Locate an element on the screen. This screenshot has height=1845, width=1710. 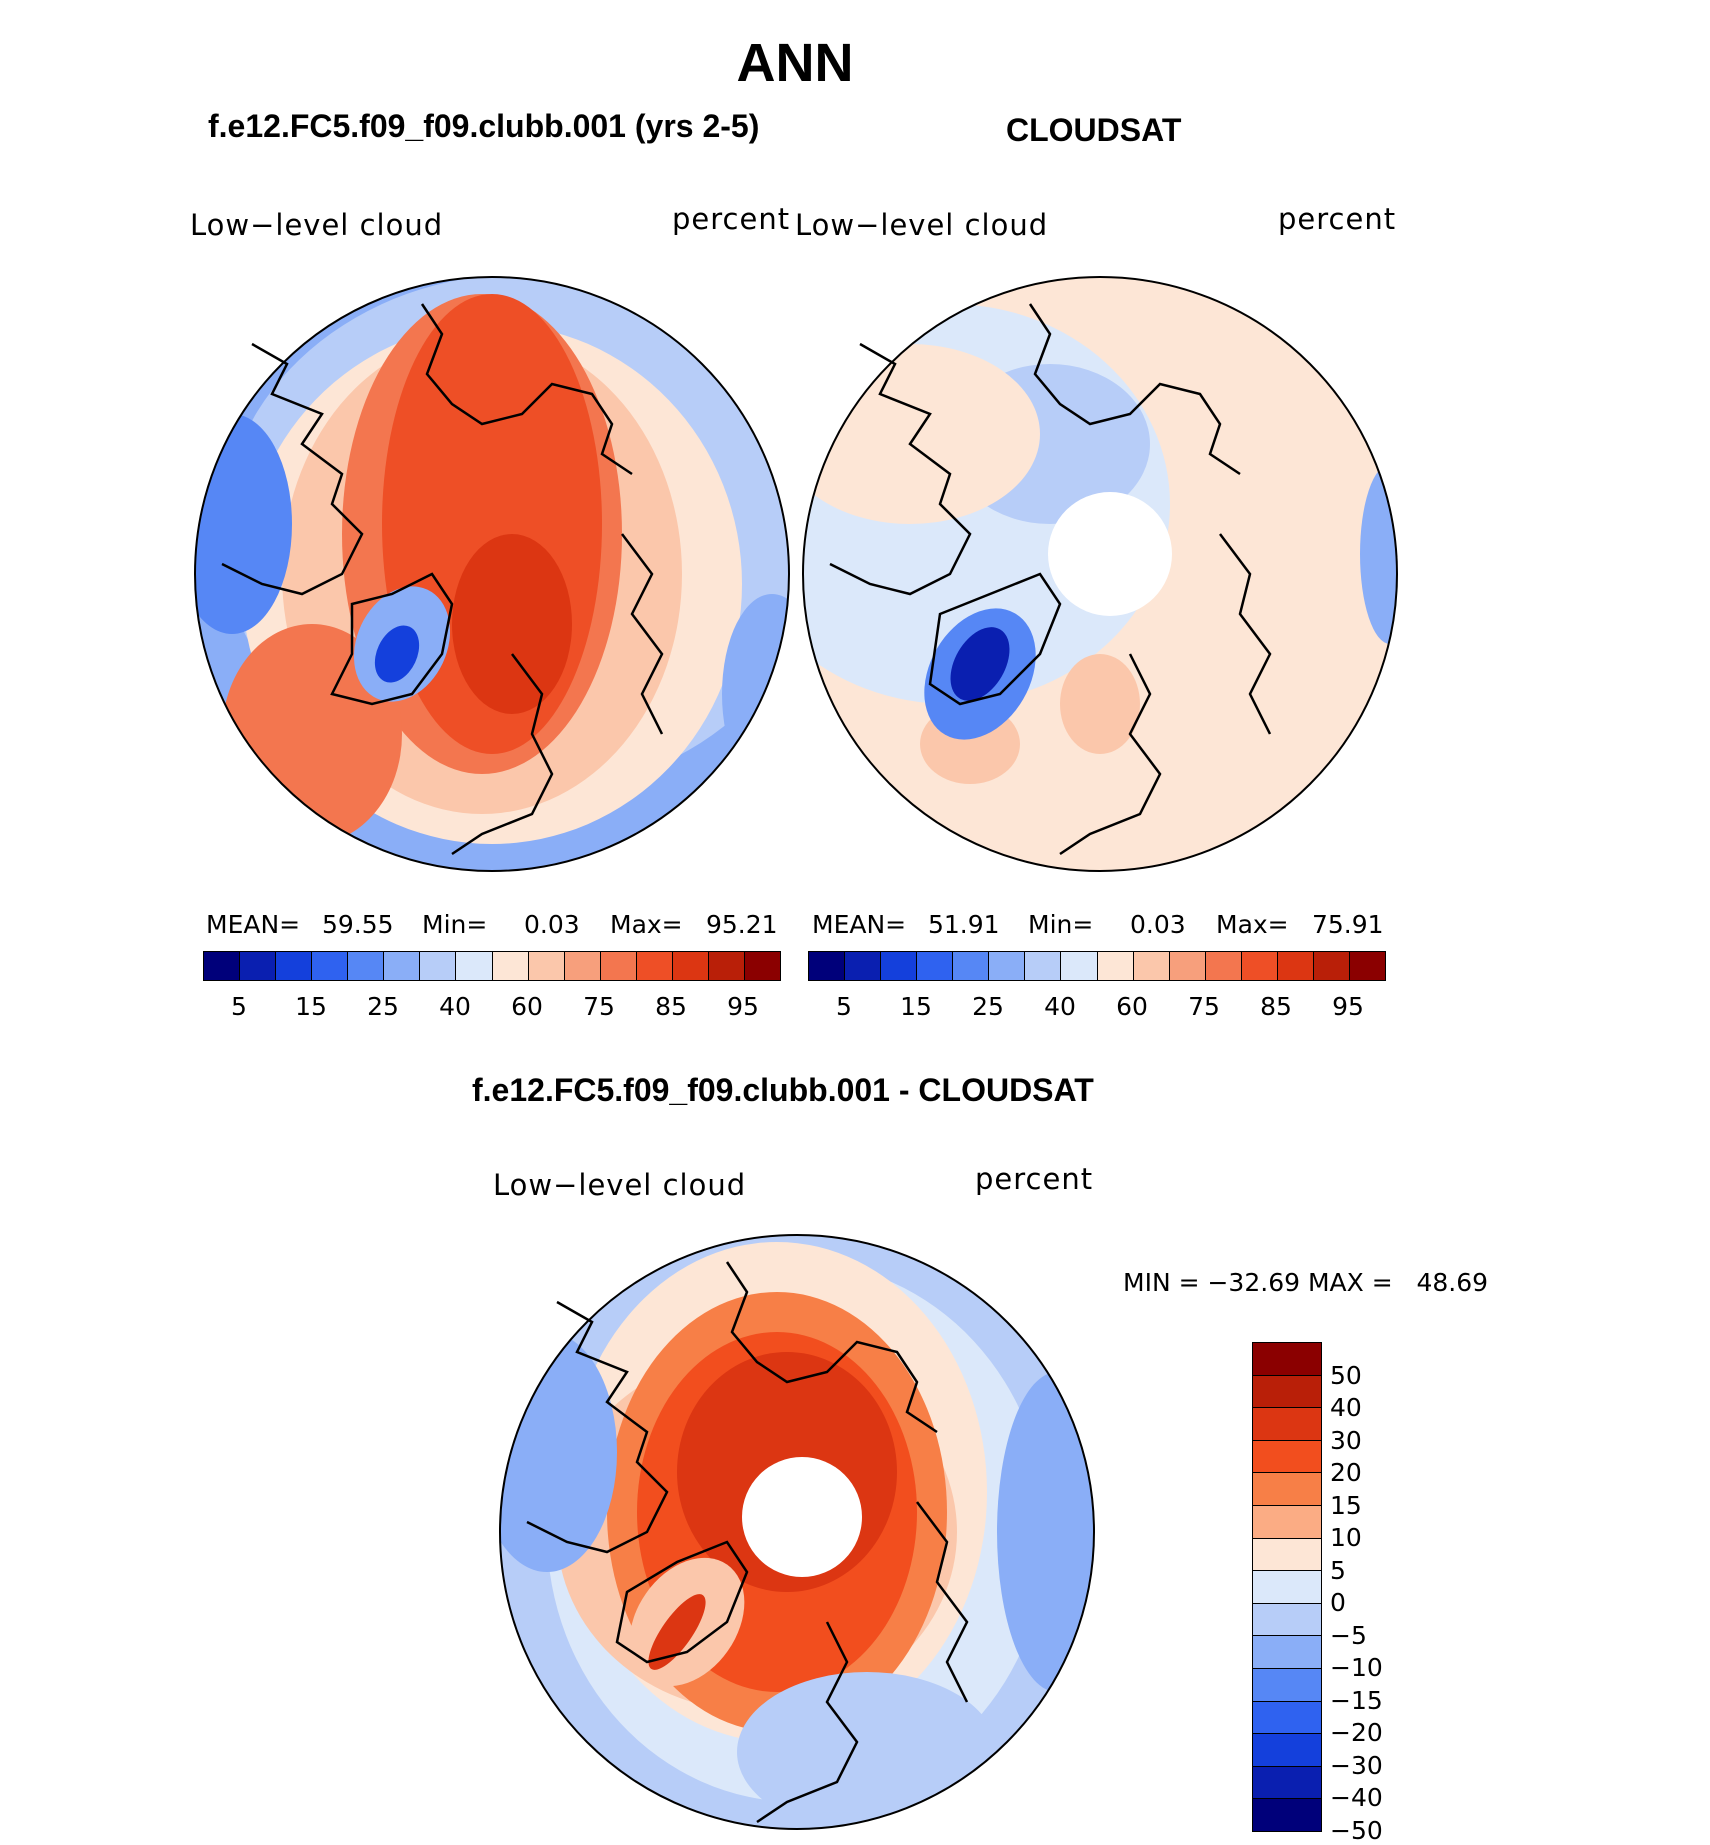
model-min-label: Min= is located at coordinates (455, 924).